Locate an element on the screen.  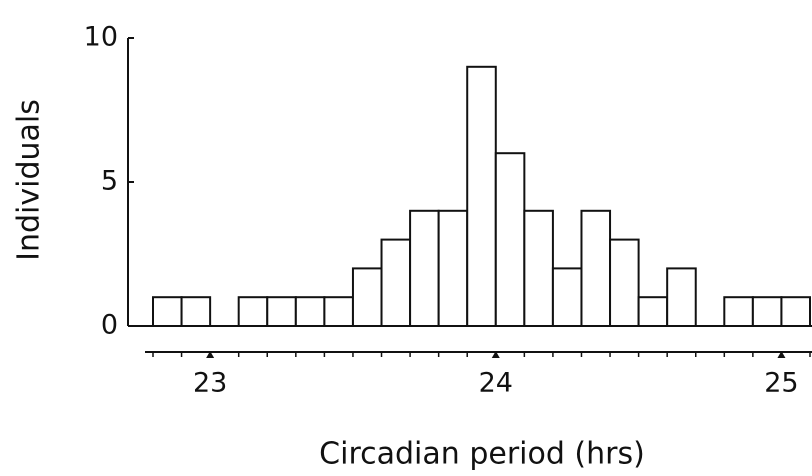
y-tick-label: 0 is located at coordinates (109, 325).